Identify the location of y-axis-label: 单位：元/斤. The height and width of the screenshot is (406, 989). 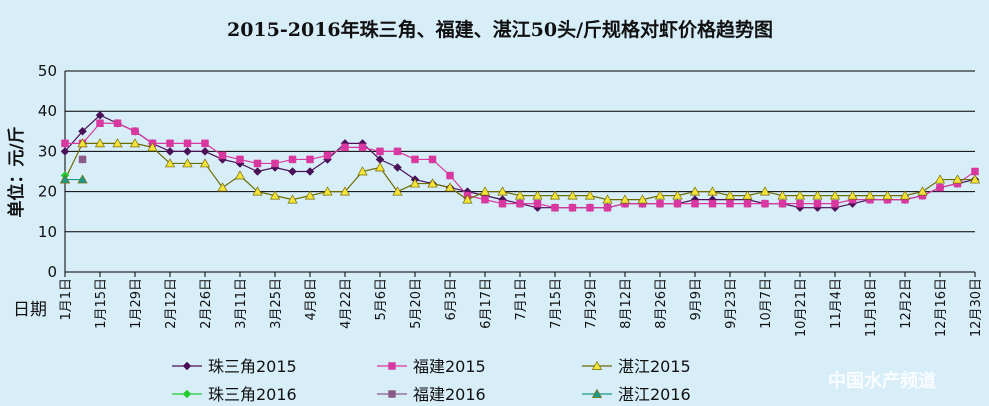
(16, 171).